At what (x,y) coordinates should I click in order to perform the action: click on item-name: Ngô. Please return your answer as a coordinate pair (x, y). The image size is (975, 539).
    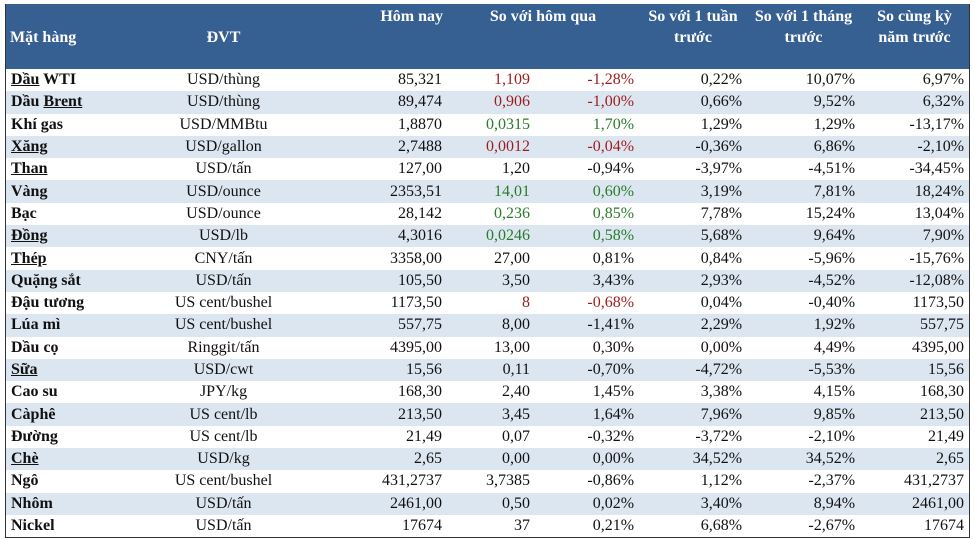
    Looking at the image, I should click on (61, 481).